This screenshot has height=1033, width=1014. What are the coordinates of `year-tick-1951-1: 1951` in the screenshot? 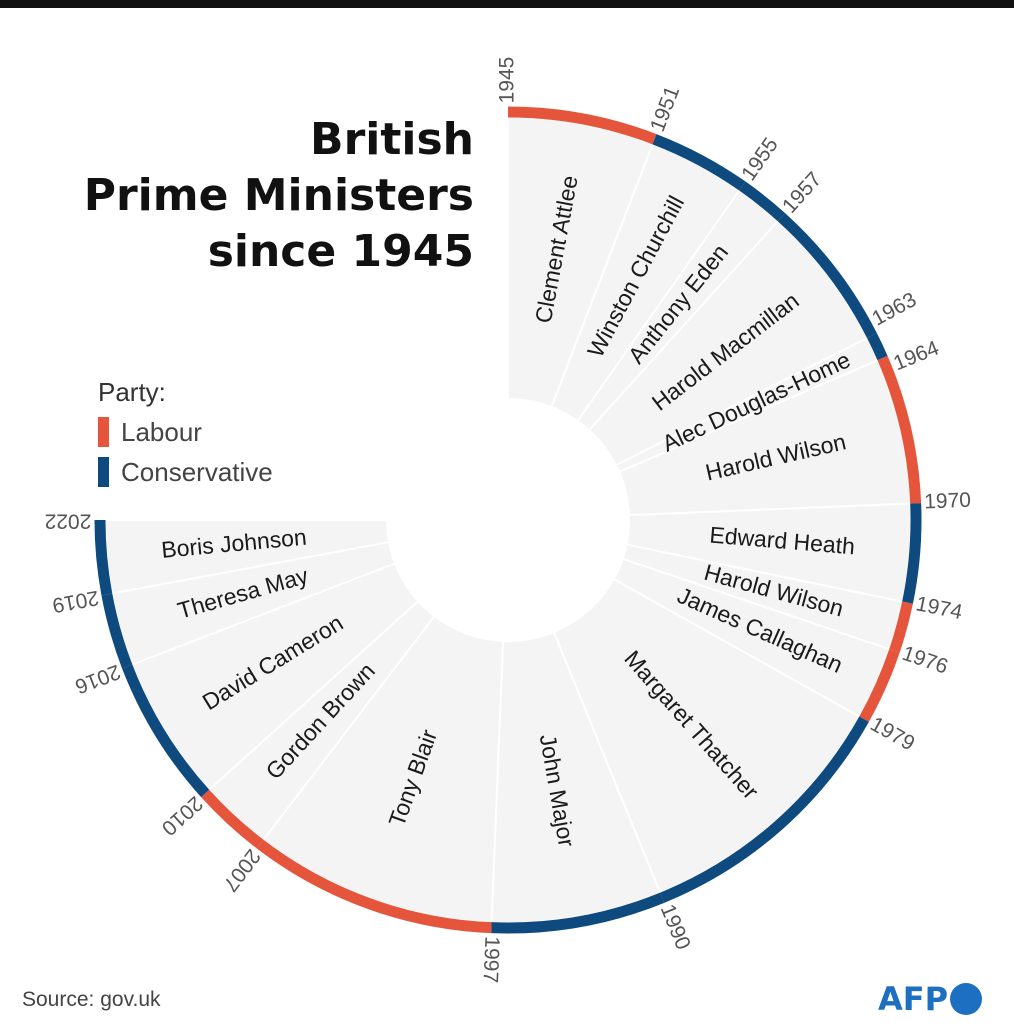 It's located at (665, 109).